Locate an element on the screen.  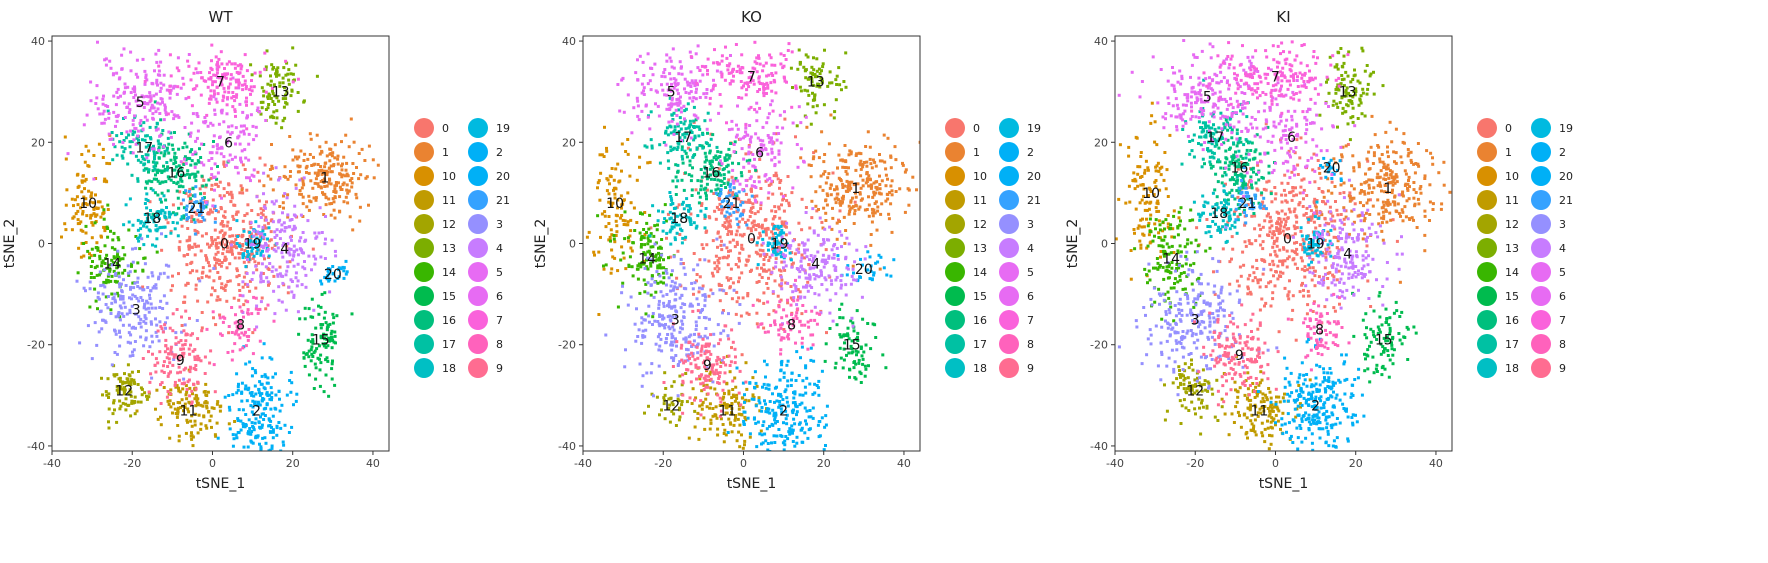
y-tick-label: 0 is located at coordinates (41, 244).